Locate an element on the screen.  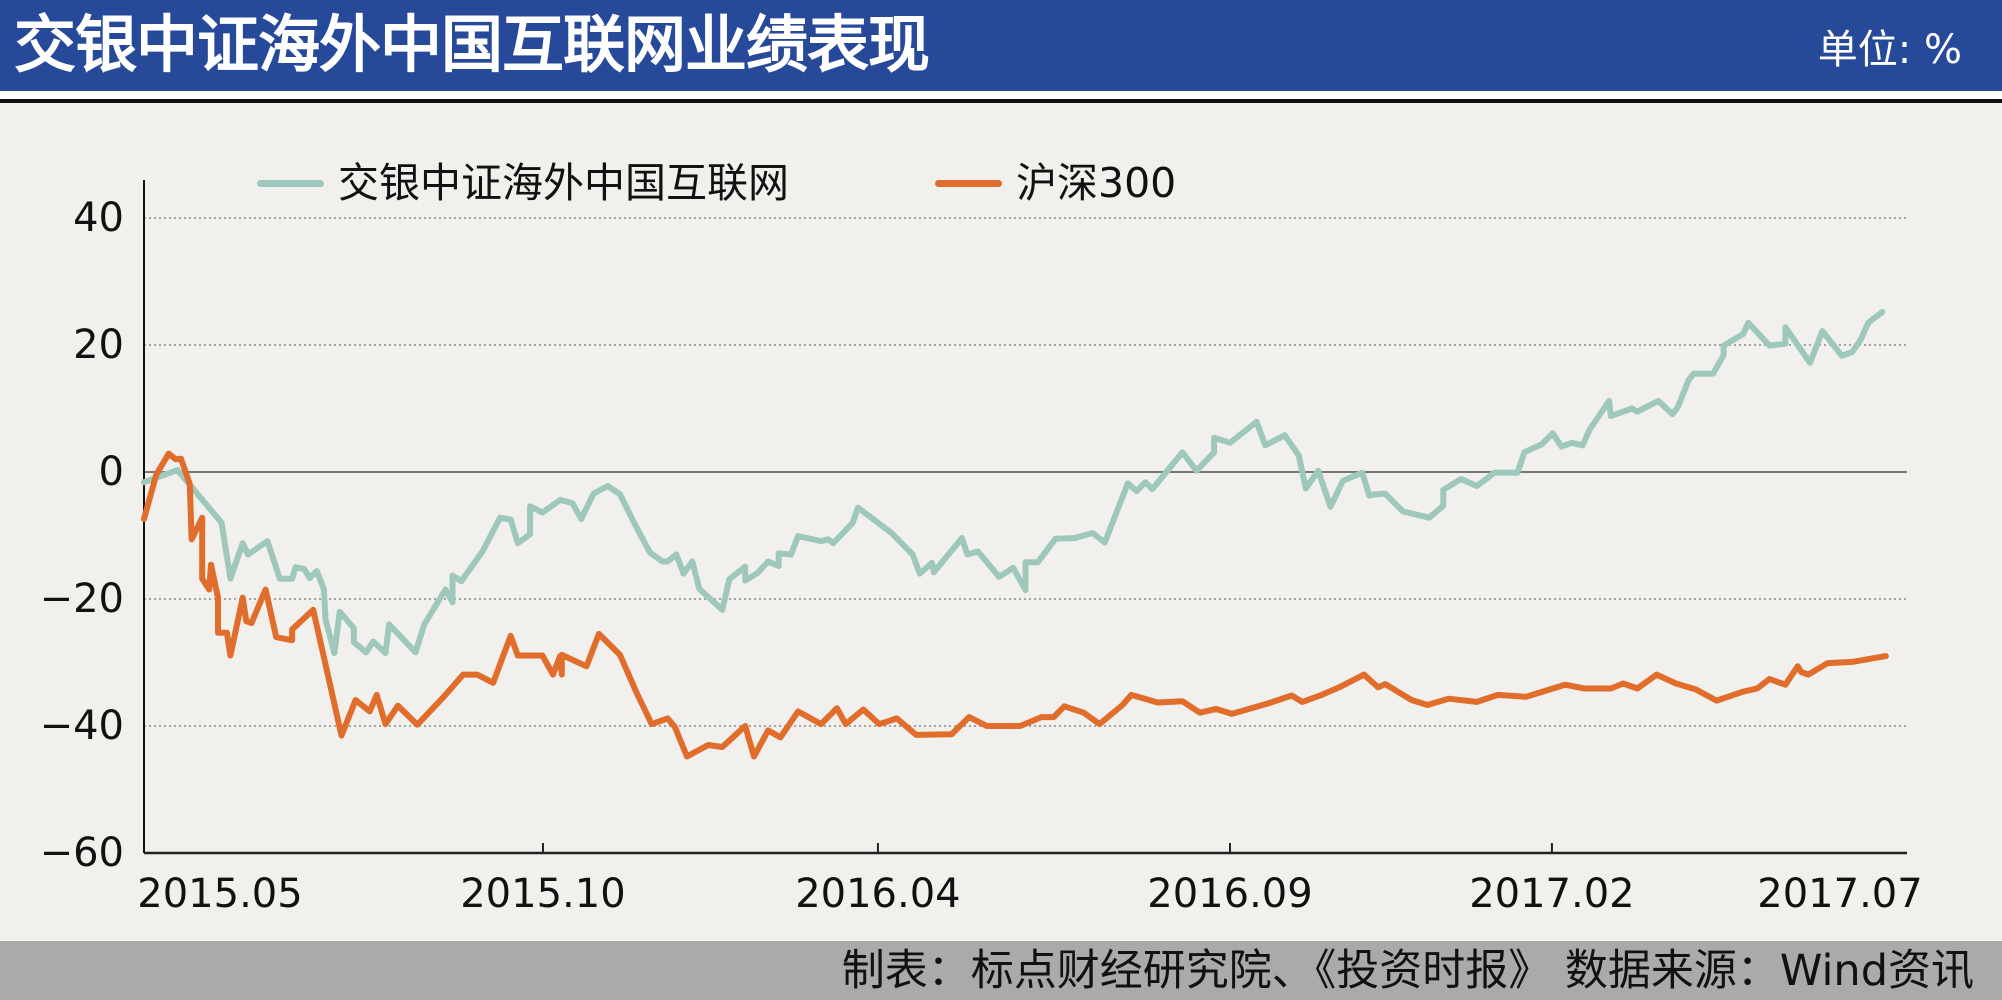
y-tick-label: −60 is located at coordinates (81, 853).